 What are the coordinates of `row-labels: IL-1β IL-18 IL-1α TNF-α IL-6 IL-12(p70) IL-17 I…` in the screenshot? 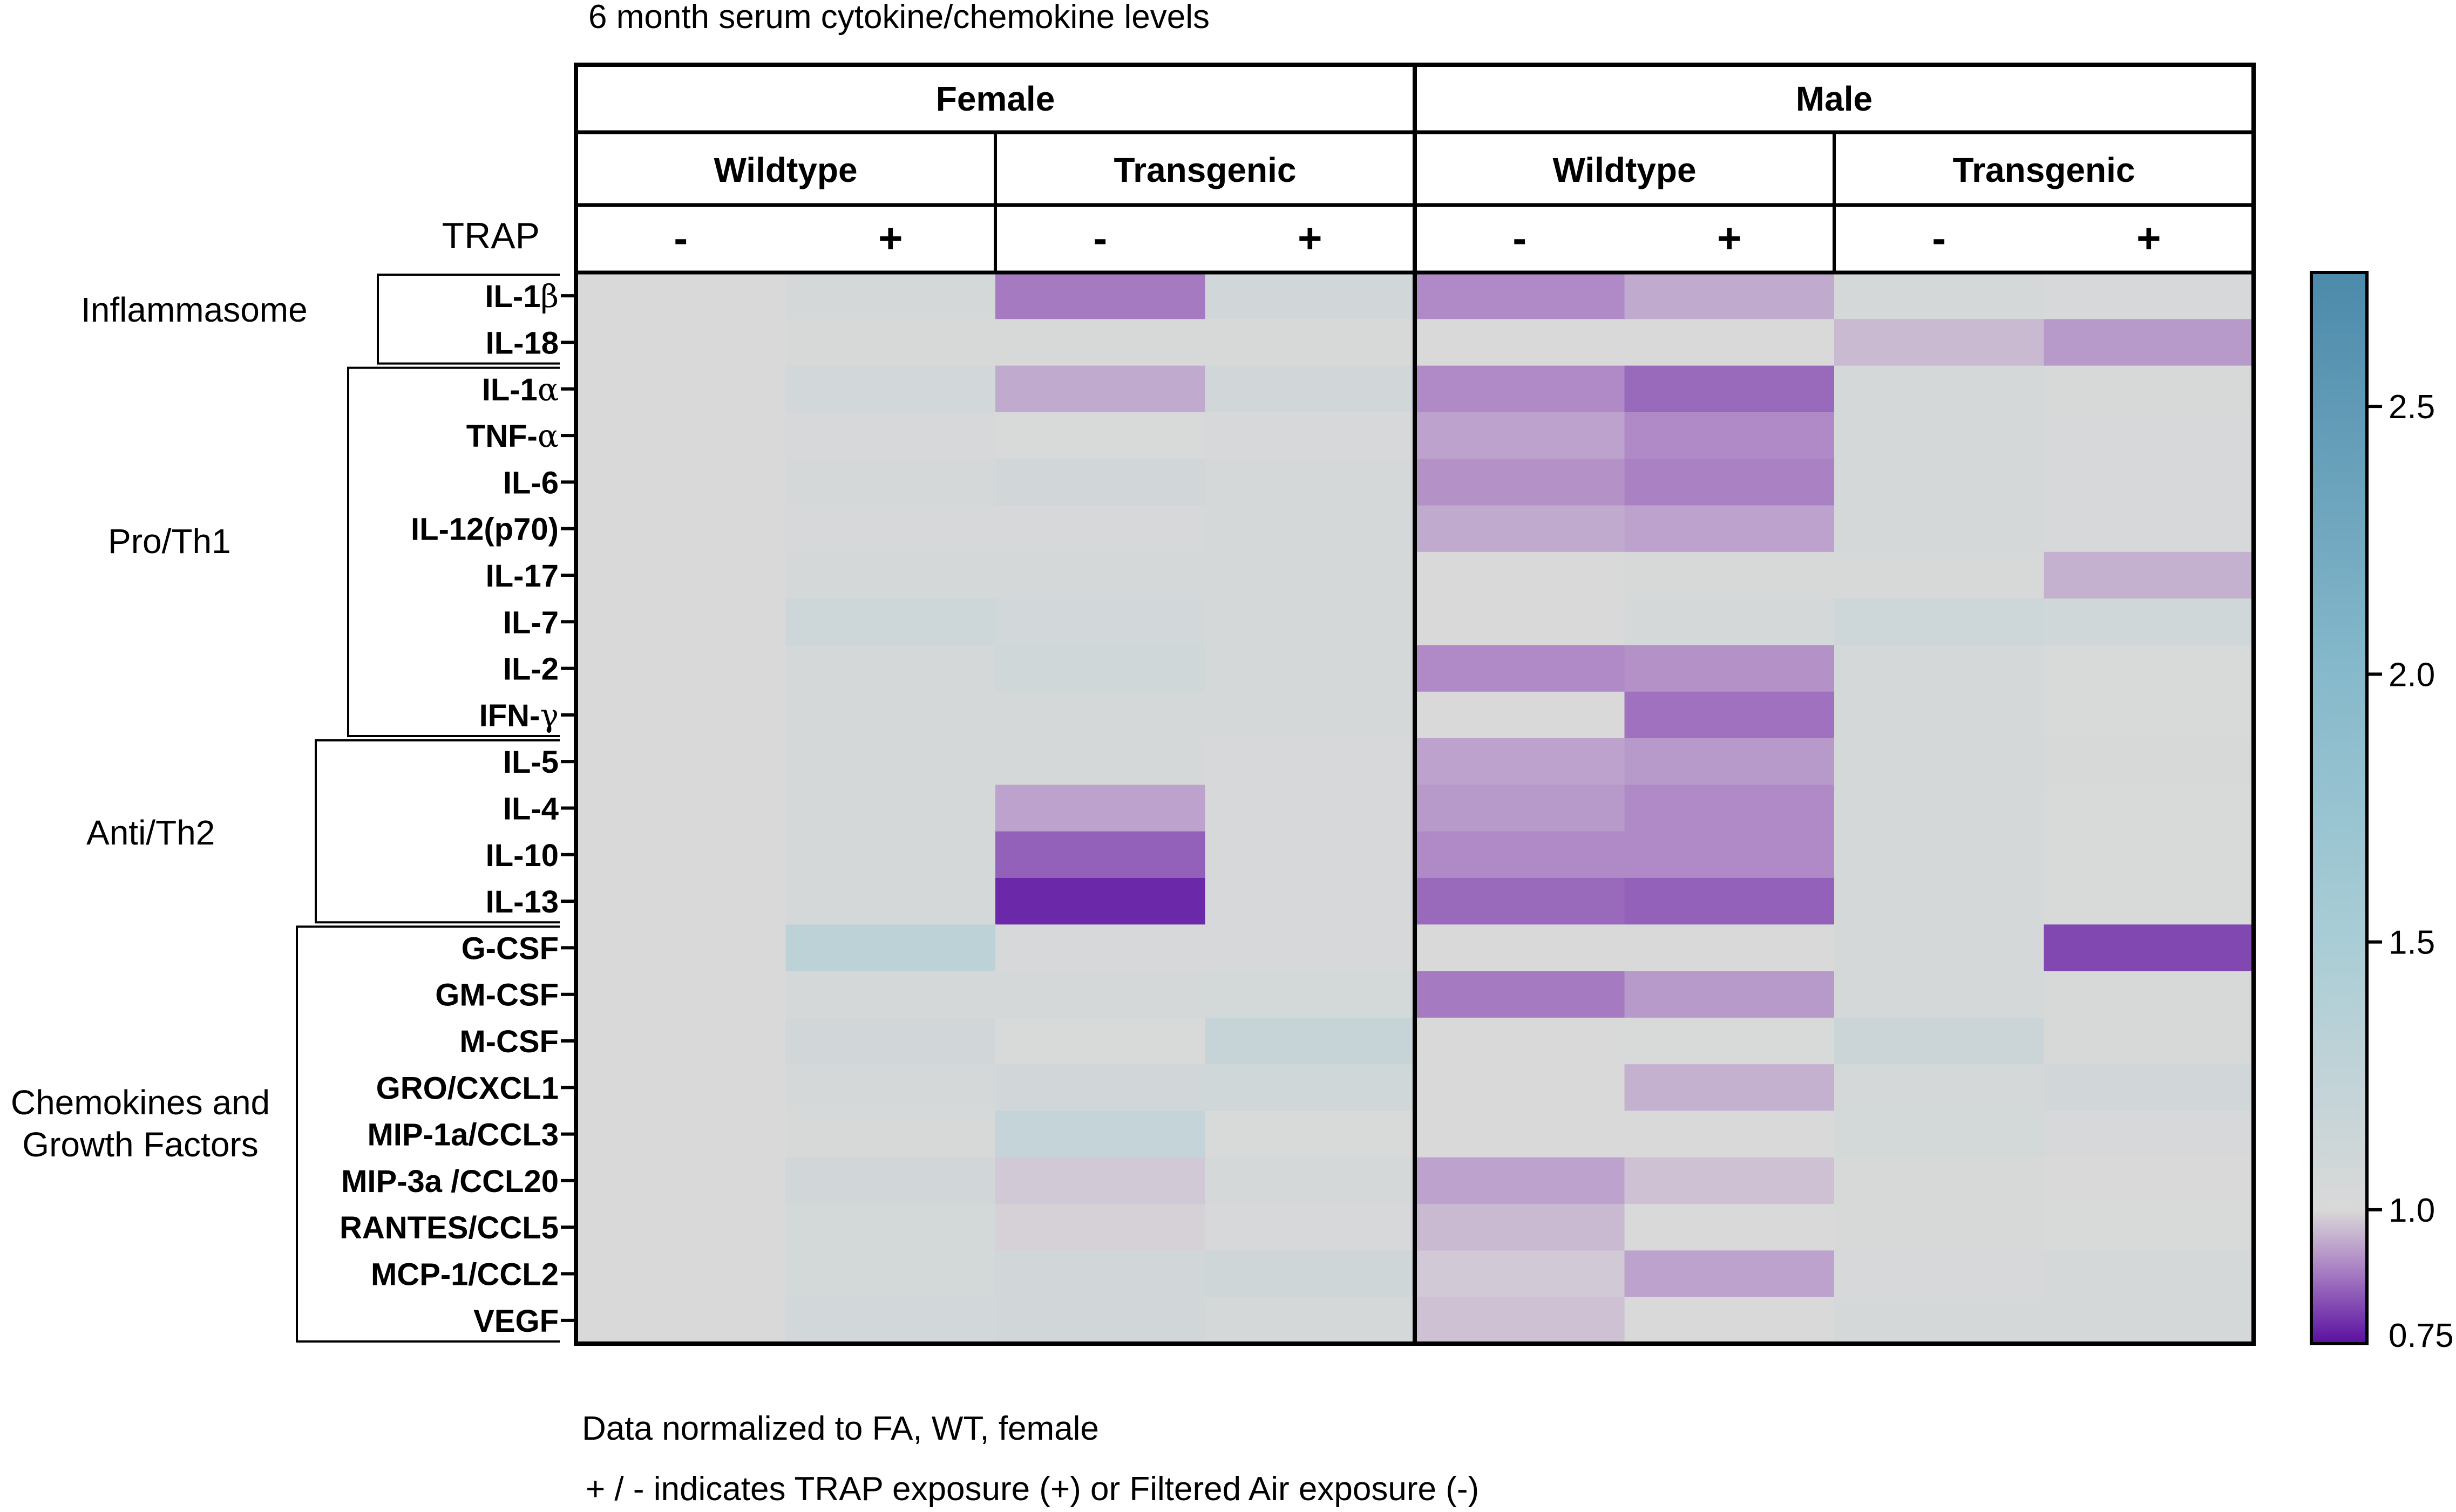 It's located at (458, 808).